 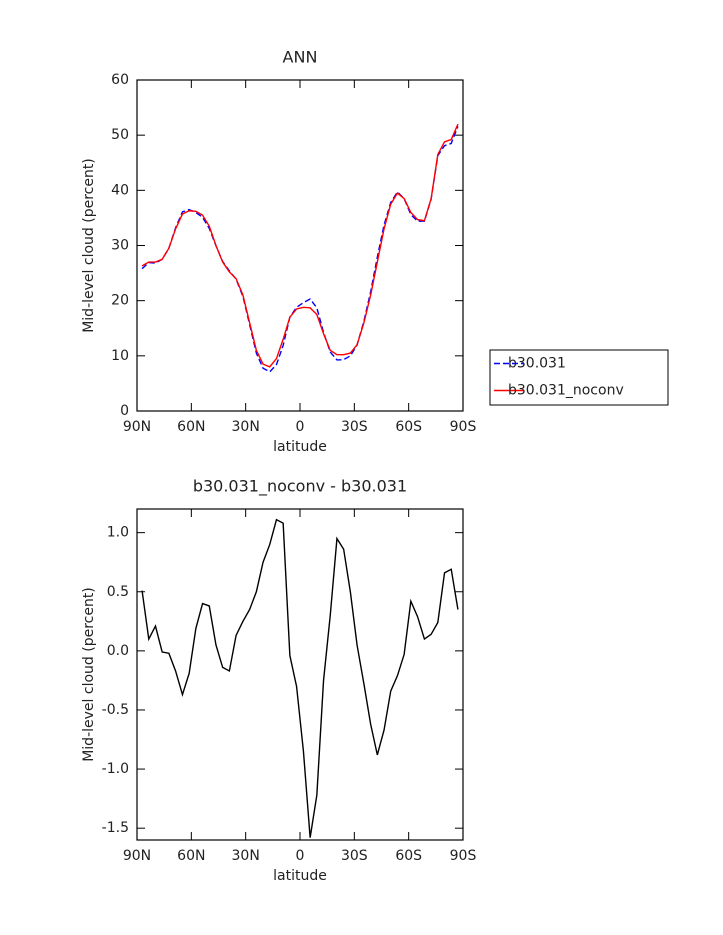 What do you see at coordinates (120, 301) in the screenshot?
I see `y-tick-label: 20` at bounding box center [120, 301].